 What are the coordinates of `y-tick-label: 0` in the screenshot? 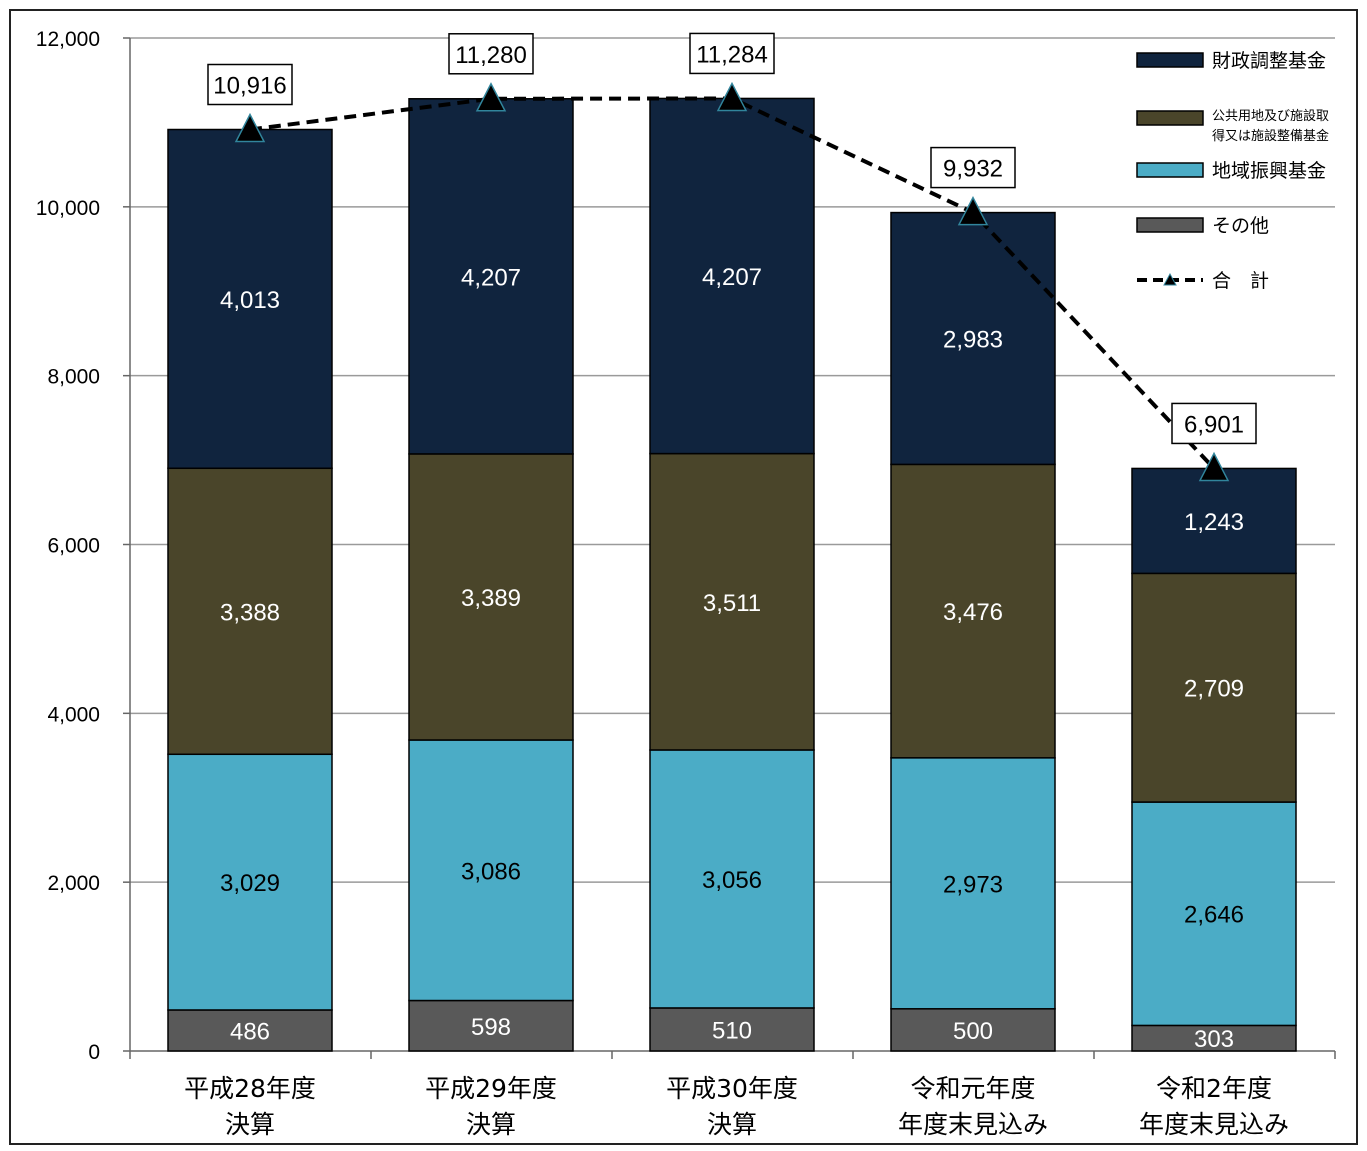 It's located at (94, 1052).